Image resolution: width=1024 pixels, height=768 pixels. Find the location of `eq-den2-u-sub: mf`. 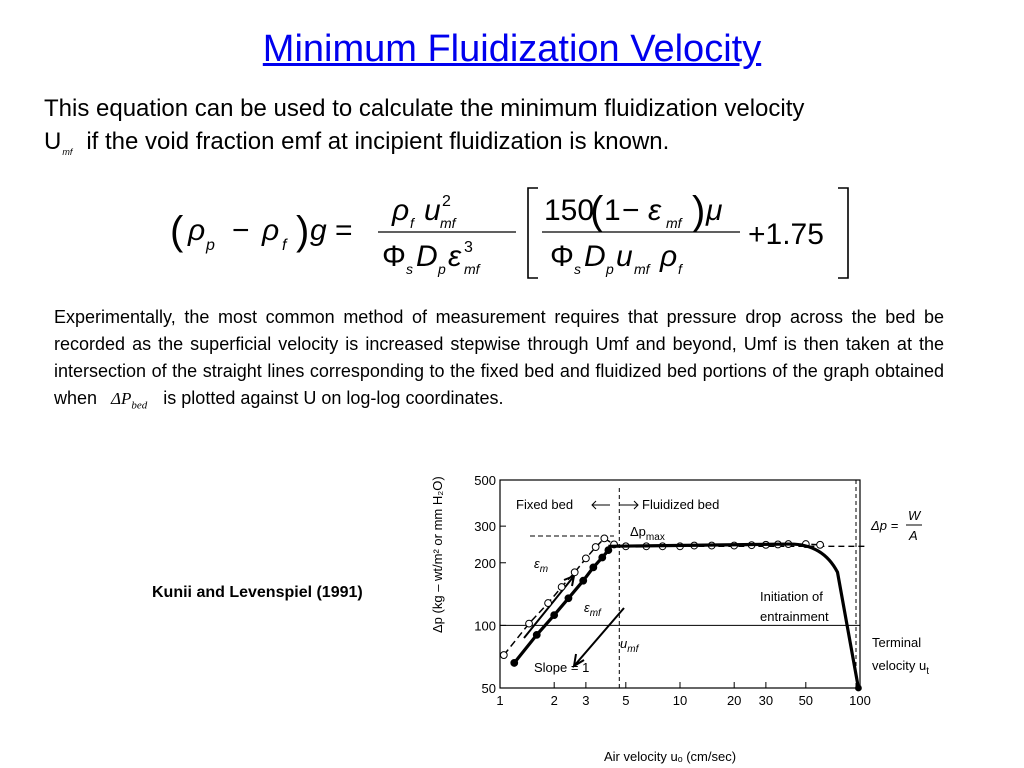

eq-den2-u-sub: mf is located at coordinates (643, 269).